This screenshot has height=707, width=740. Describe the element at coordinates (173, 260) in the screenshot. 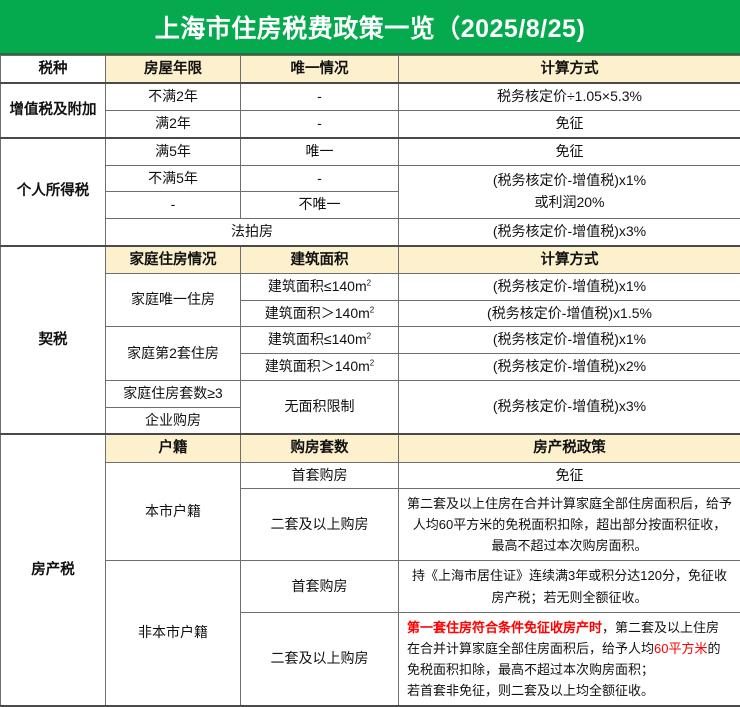

I see `header-family-housing: 家庭住房情况` at that location.